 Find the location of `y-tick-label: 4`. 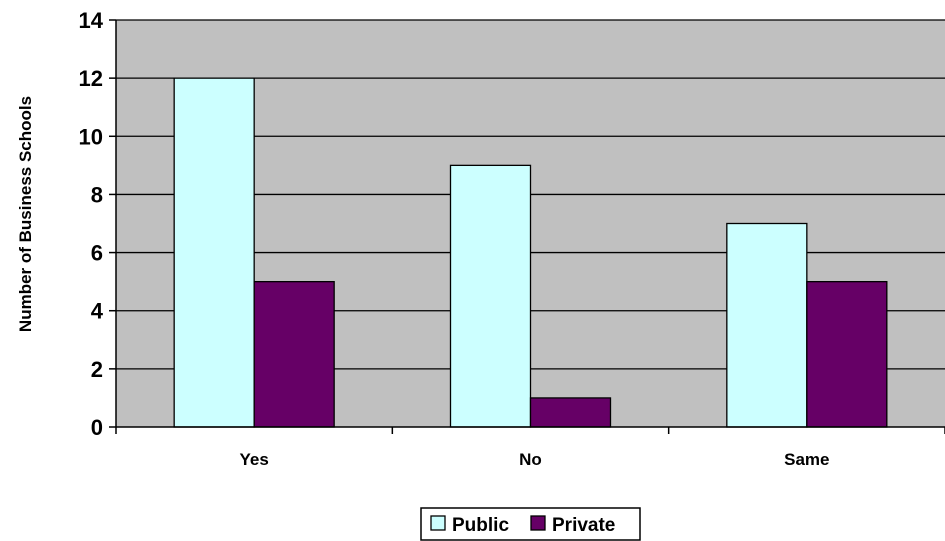

y-tick-label: 4 is located at coordinates (97, 311).